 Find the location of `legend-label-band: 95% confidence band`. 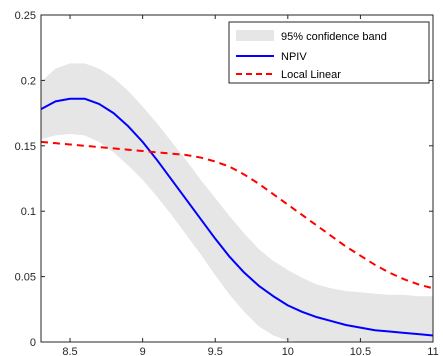

legend-label-band: 95% confidence band is located at coordinates (334, 37).